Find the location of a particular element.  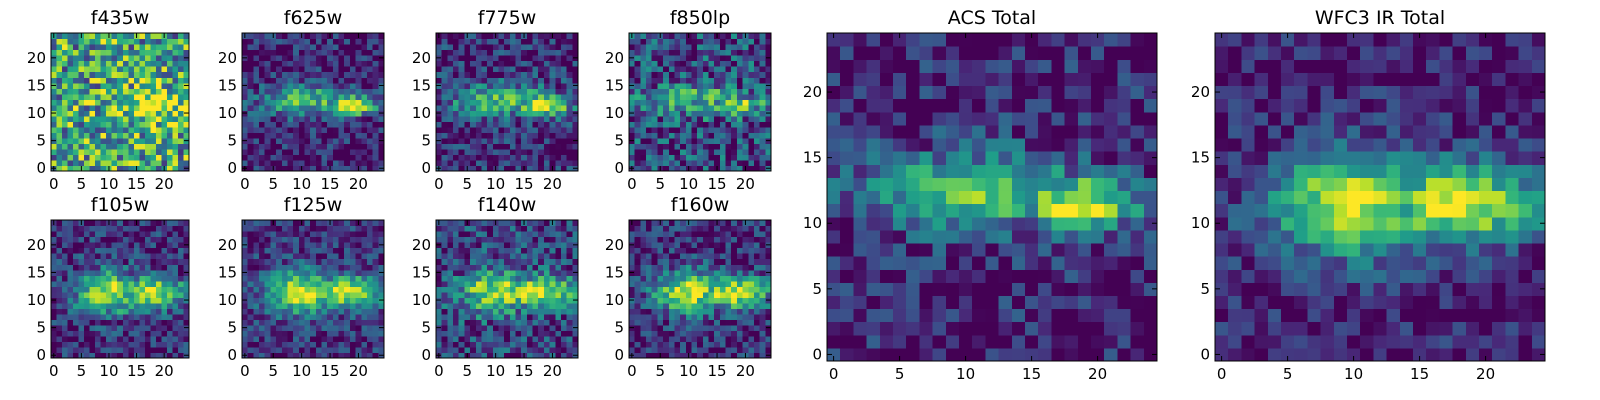

y-tick-label: 0 is located at coordinates (426, 355).